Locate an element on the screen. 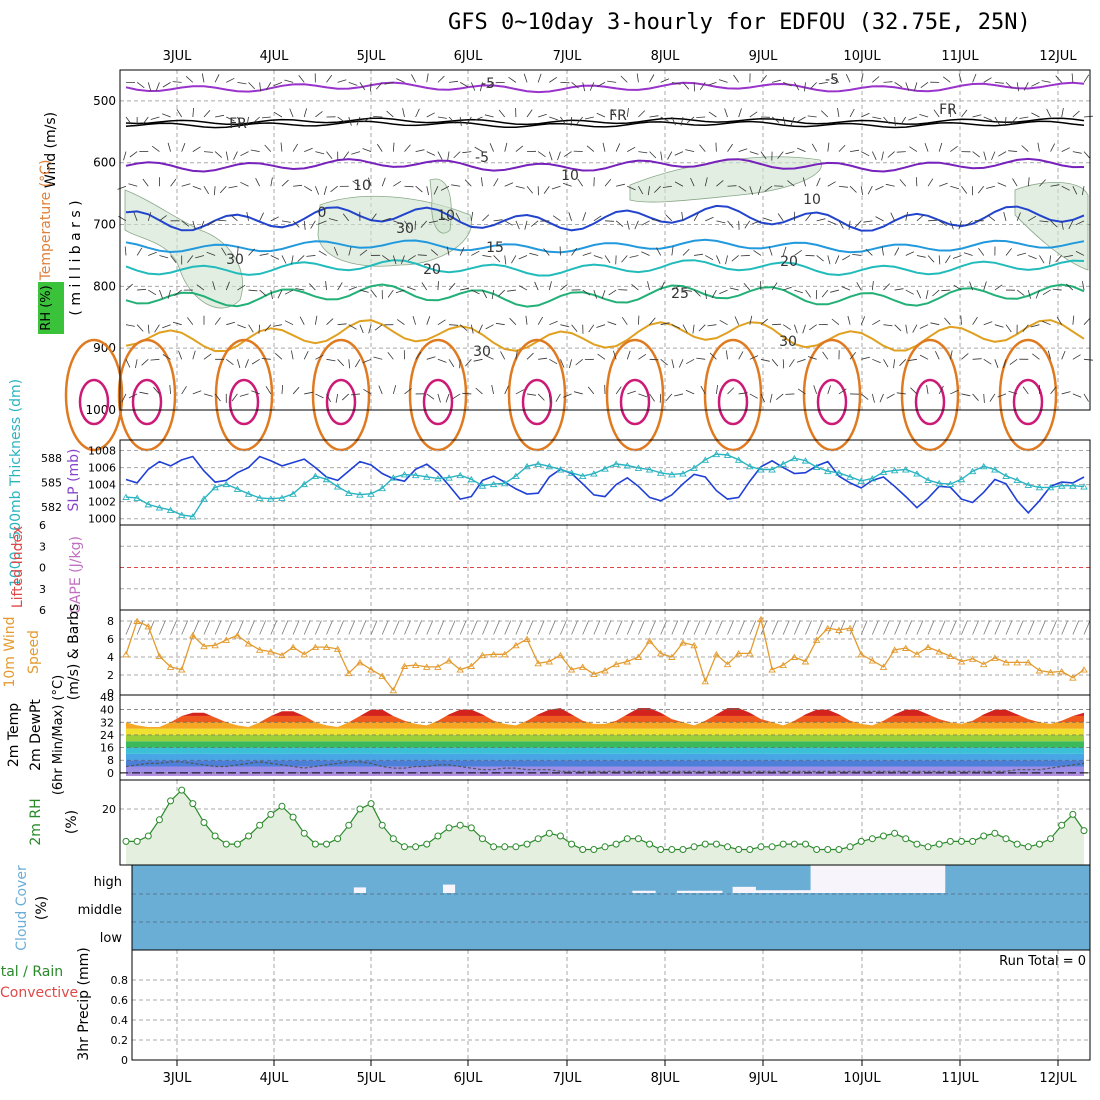  contour-label: 15 is located at coordinates (495, 248).